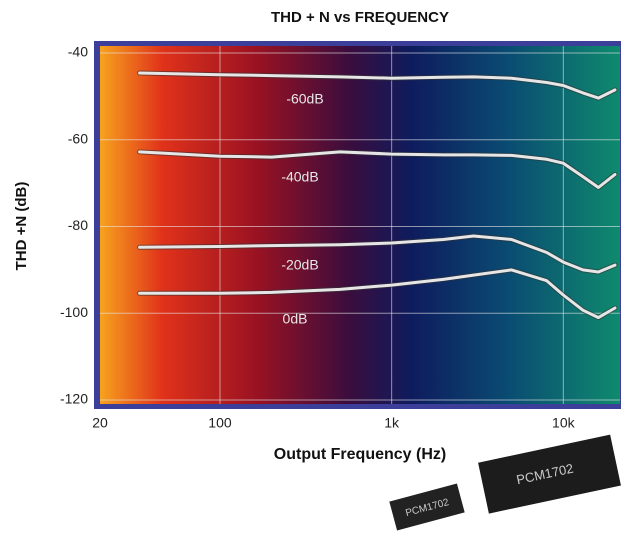 Image resolution: width=621 pixels, height=547 pixels. What do you see at coordinates (299, 265) in the screenshot?
I see `series-label: -20dB` at bounding box center [299, 265].